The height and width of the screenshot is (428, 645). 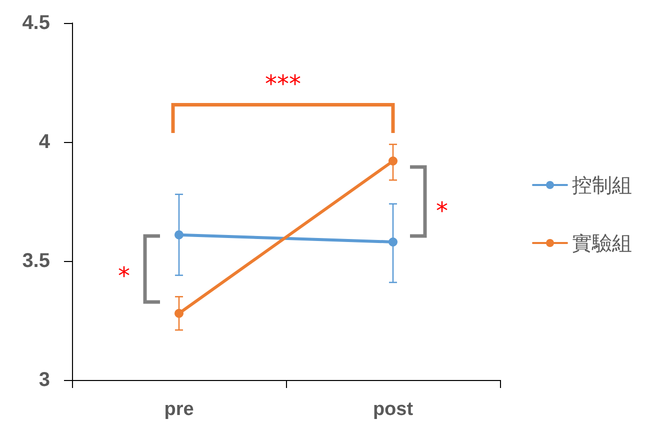 I want to click on x-tick-label: post, so click(x=393, y=409).